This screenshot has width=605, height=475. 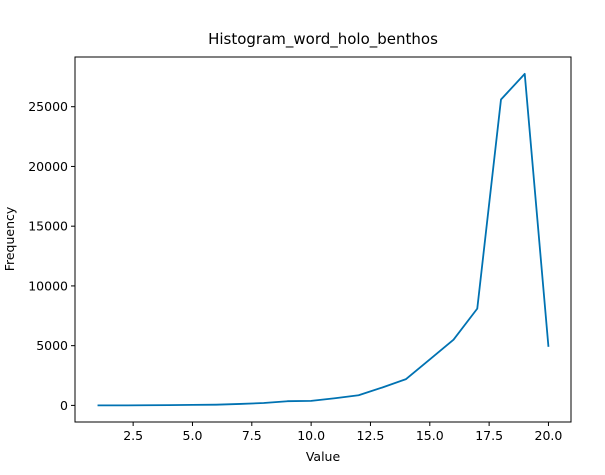 I want to click on y-tick-label: 5000, so click(x=52, y=345).